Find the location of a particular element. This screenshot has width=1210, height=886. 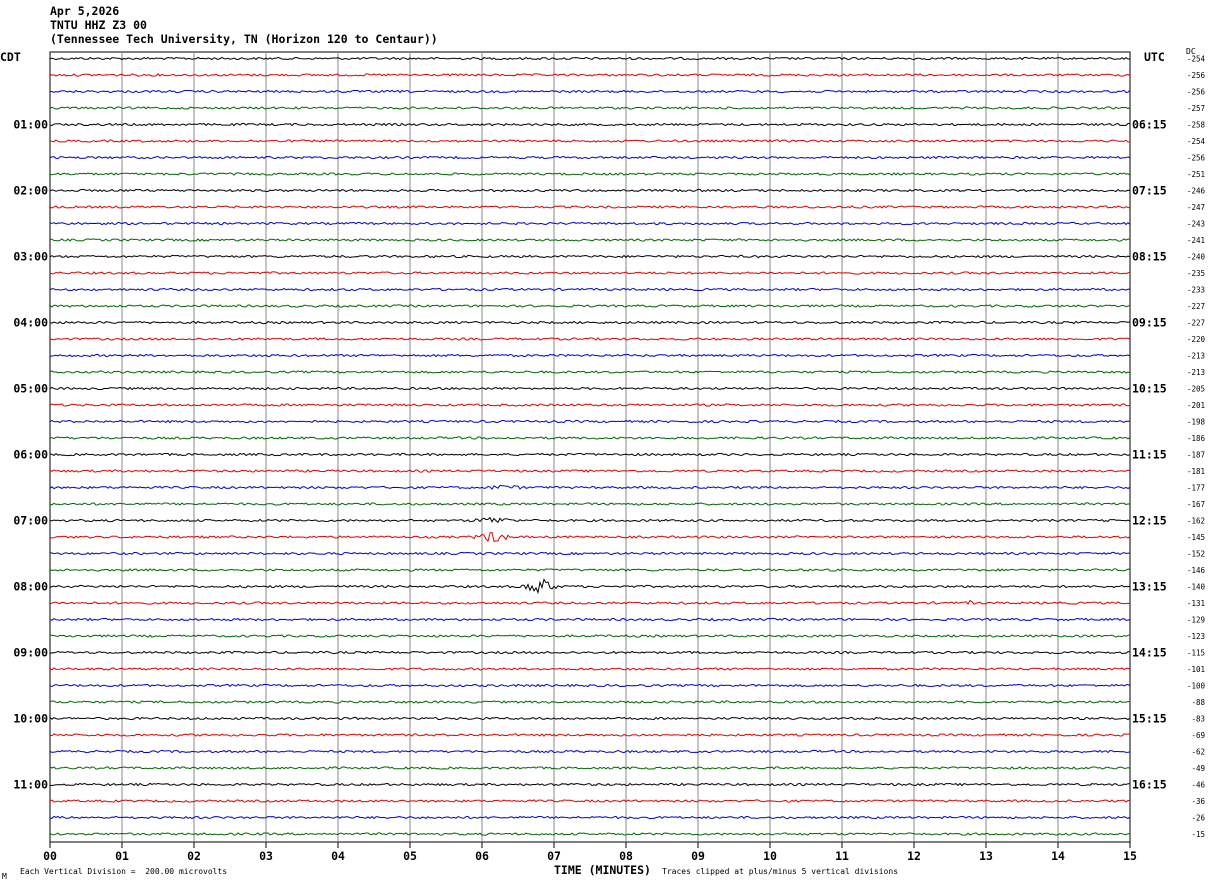

dc-offset-label: -181 is located at coordinates (1196, 471).